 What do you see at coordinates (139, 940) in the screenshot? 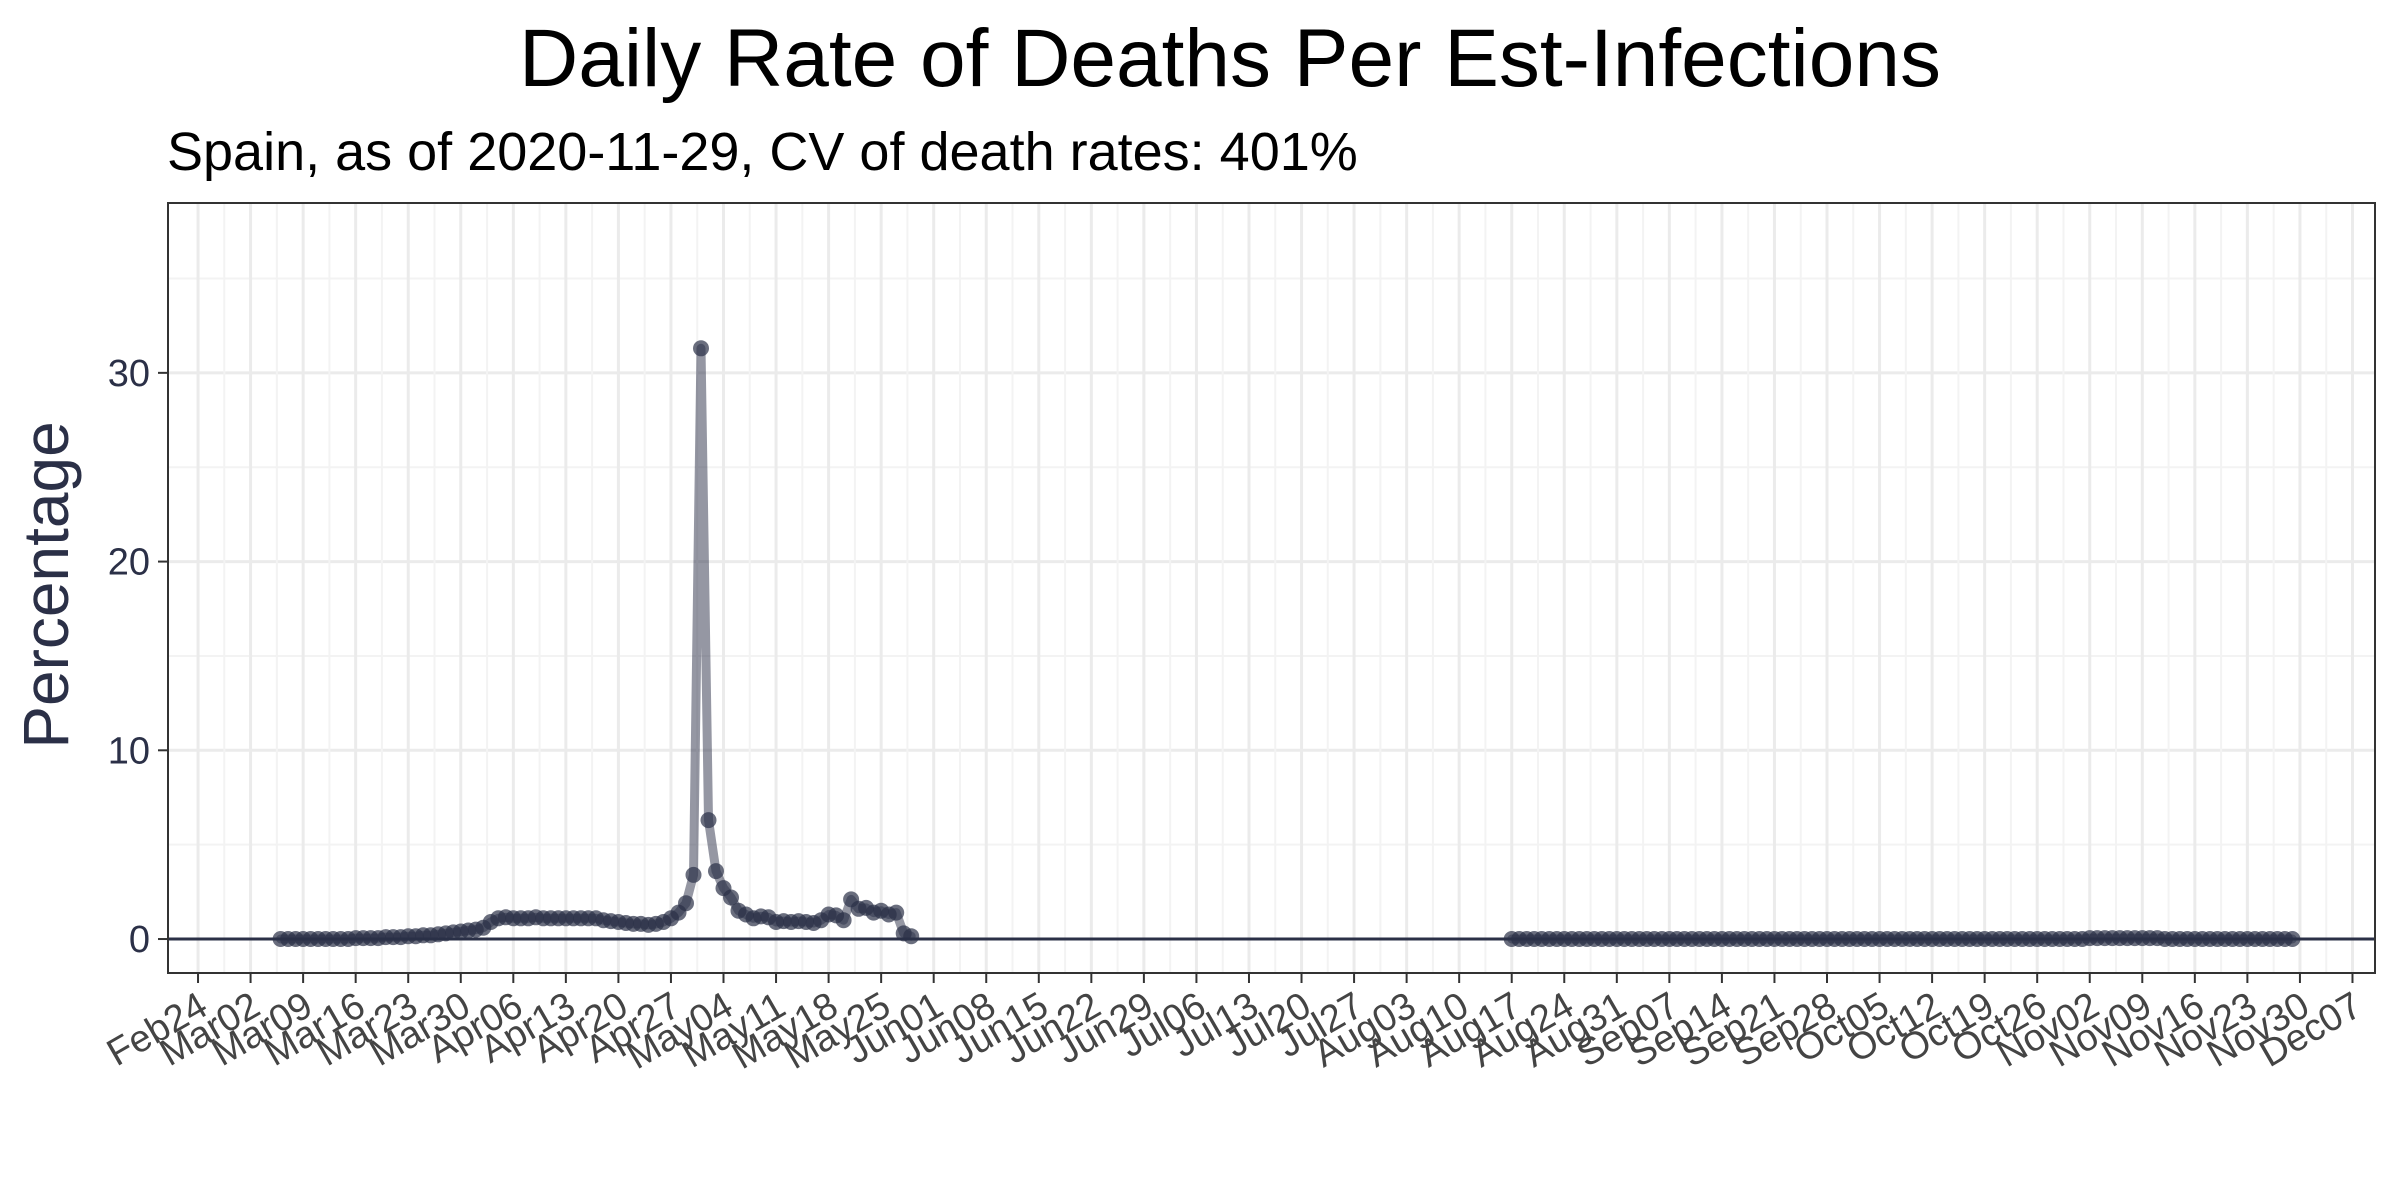
I see `y-tick-label: 0` at bounding box center [139, 940].